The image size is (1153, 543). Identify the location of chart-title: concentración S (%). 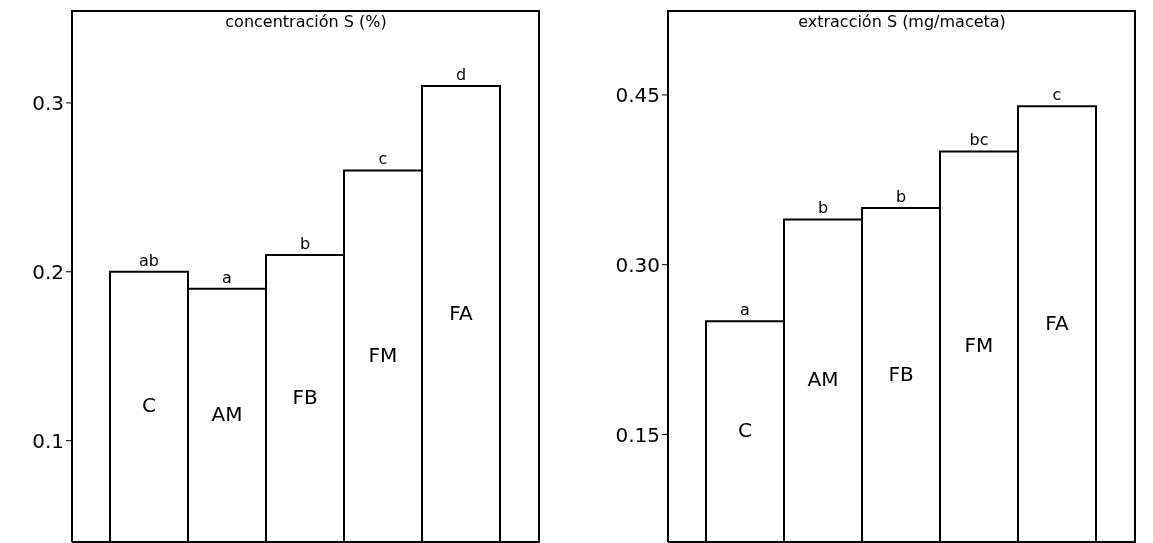
(306, 21).